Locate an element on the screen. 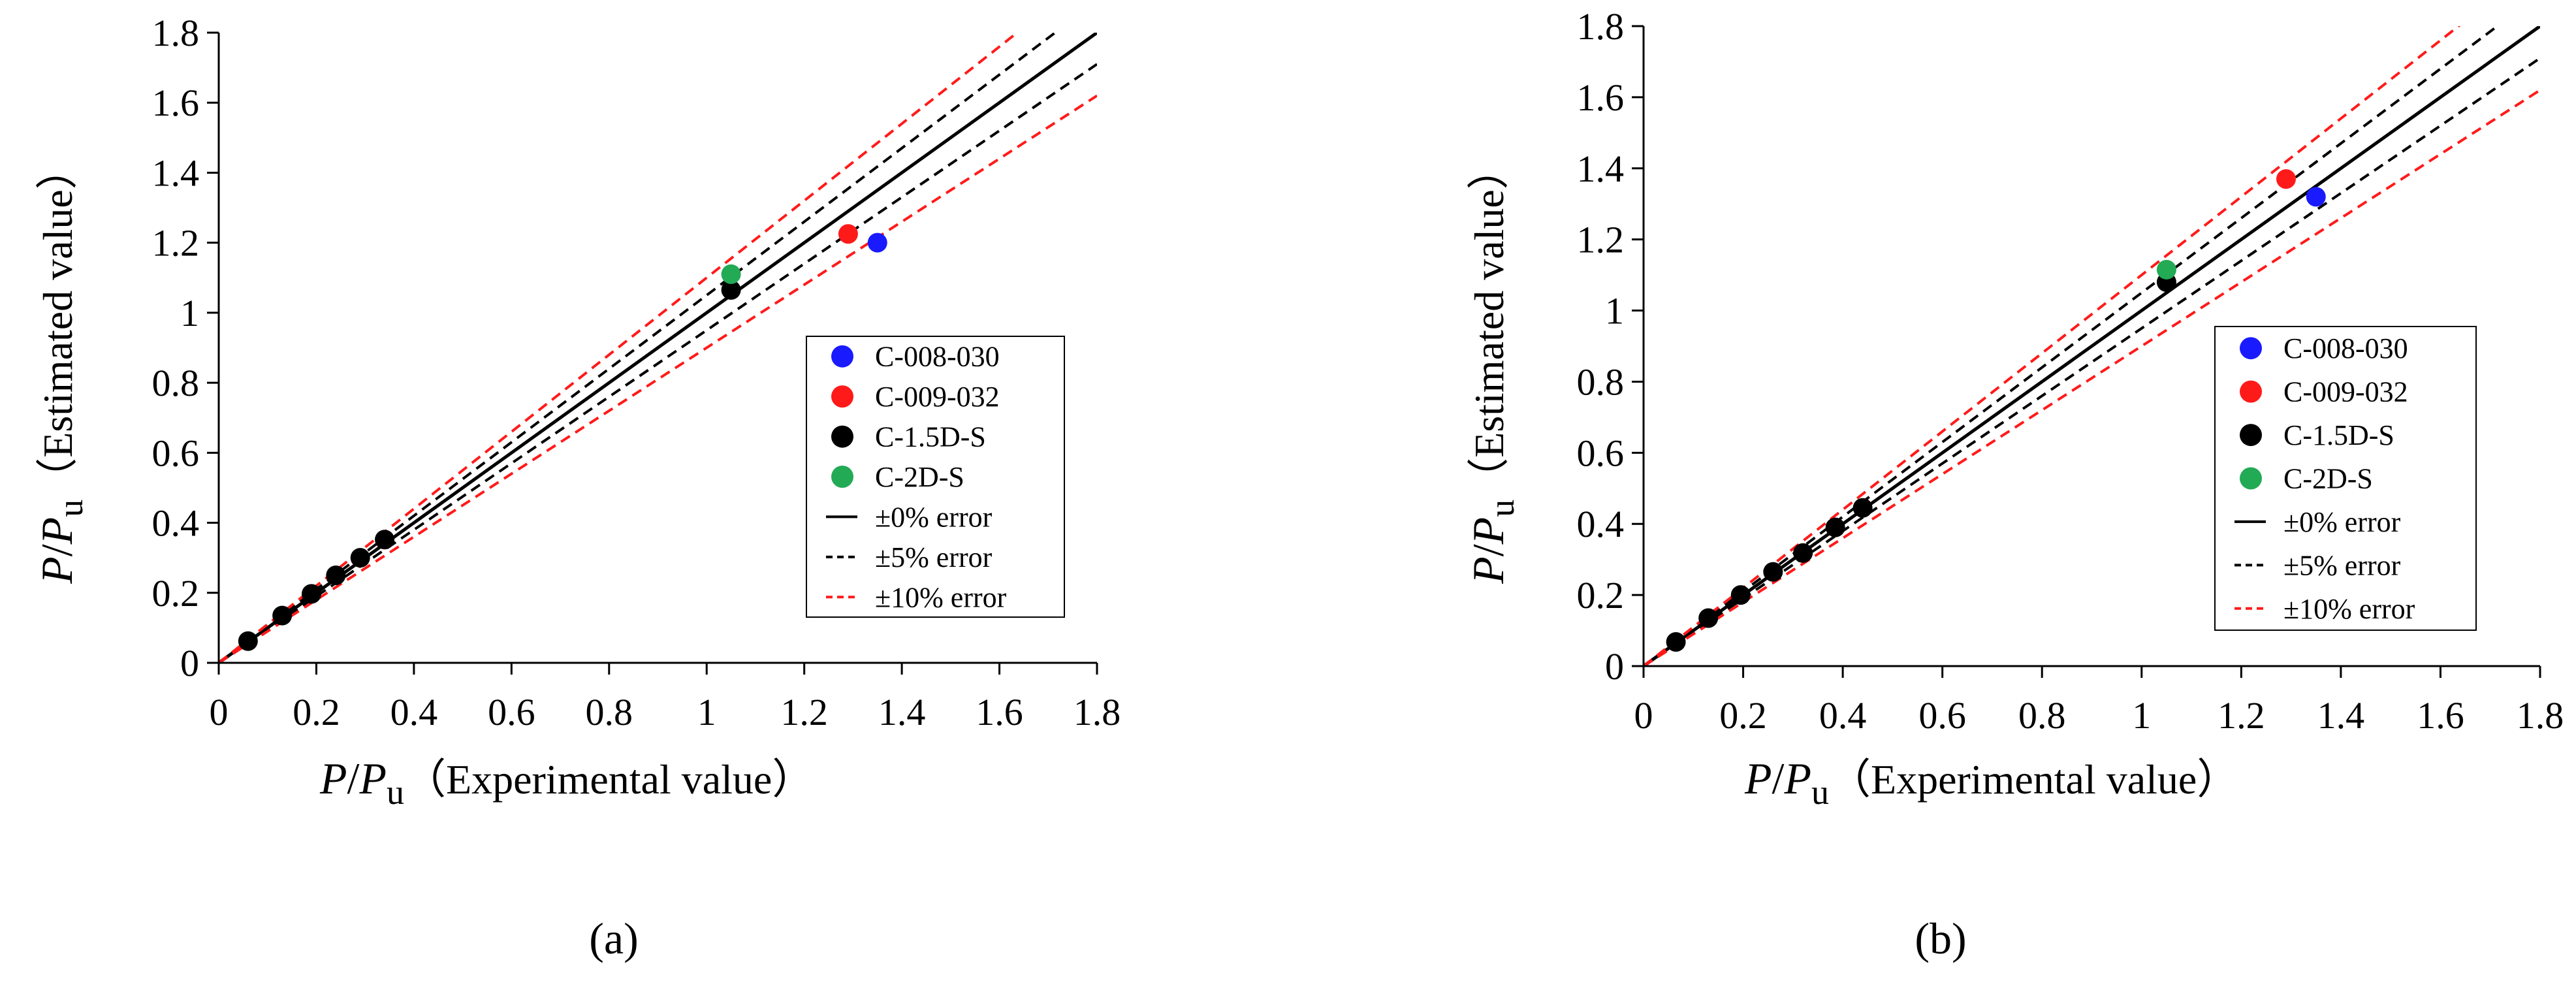 The width and height of the screenshot is (2576, 990). x-tick-label: 0.2 is located at coordinates (1743, 716).